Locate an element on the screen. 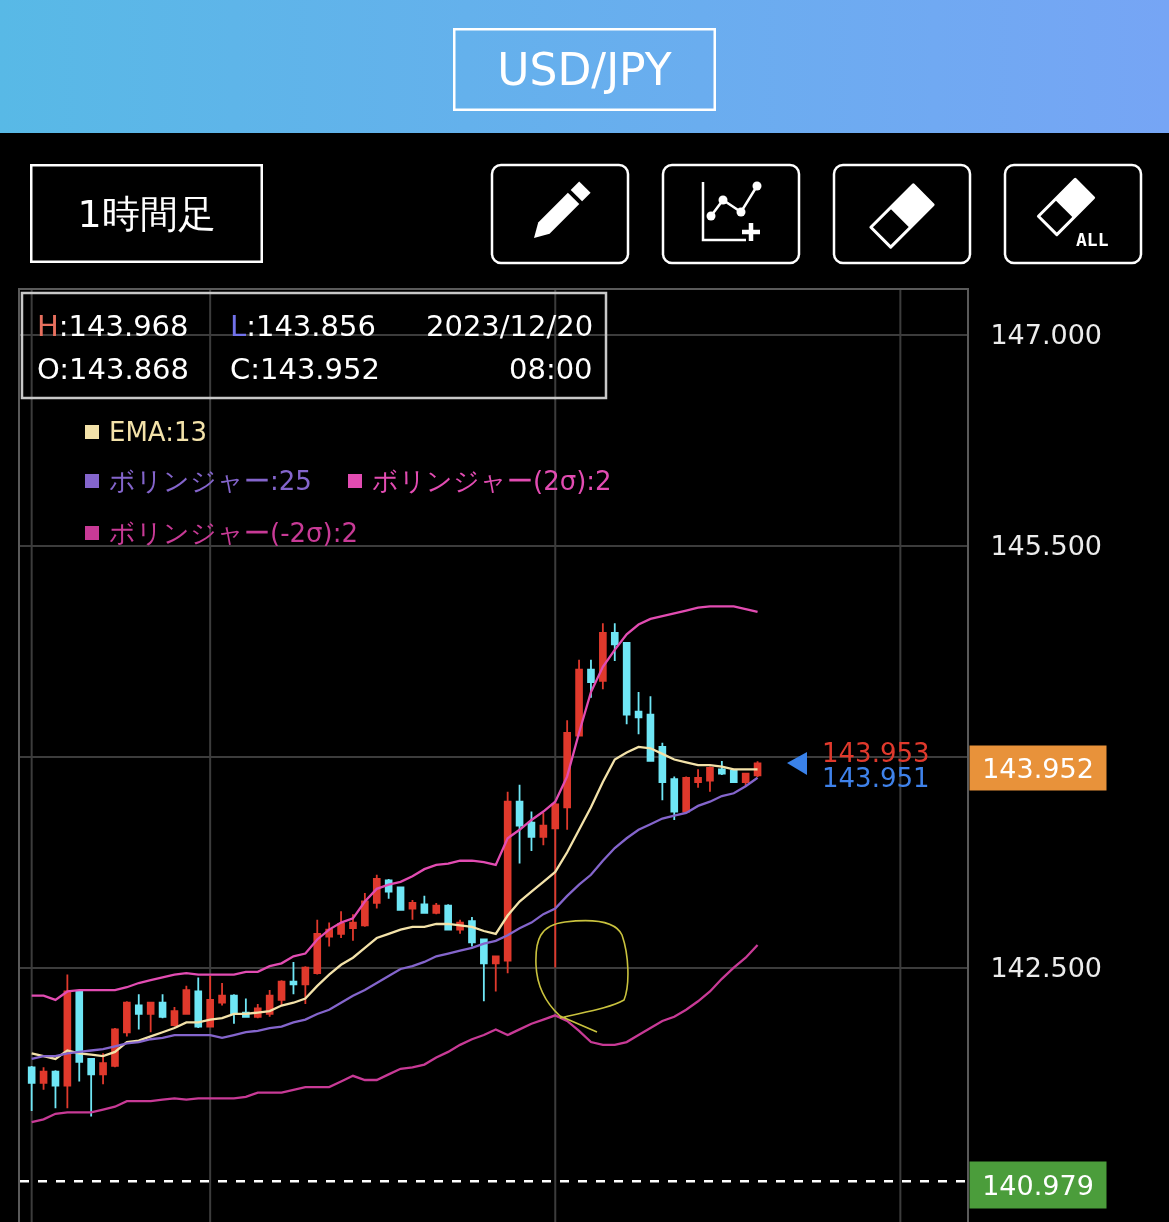 Image resolution: width=1169 pixels, height=1222 pixels. ref-line-label: 140.979 is located at coordinates (1038, 1185).